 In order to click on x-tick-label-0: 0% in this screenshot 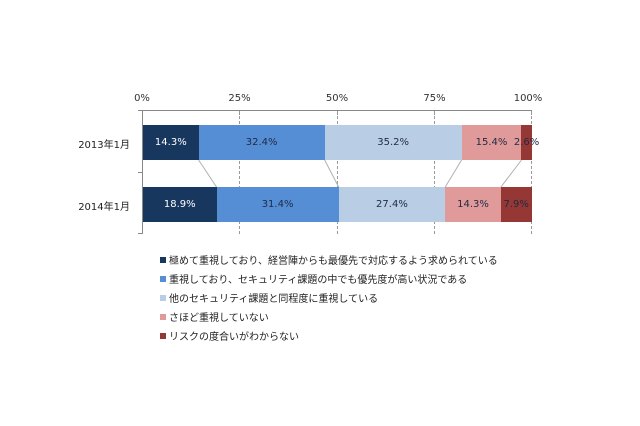, I will do `click(142, 98)`.